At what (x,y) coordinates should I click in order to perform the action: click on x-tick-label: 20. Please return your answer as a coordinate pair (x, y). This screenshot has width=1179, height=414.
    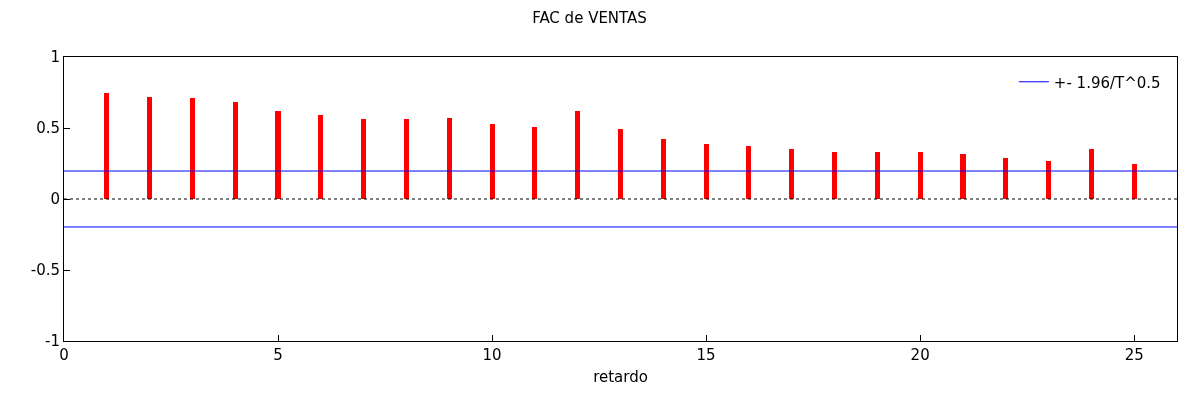
    Looking at the image, I should click on (920, 355).